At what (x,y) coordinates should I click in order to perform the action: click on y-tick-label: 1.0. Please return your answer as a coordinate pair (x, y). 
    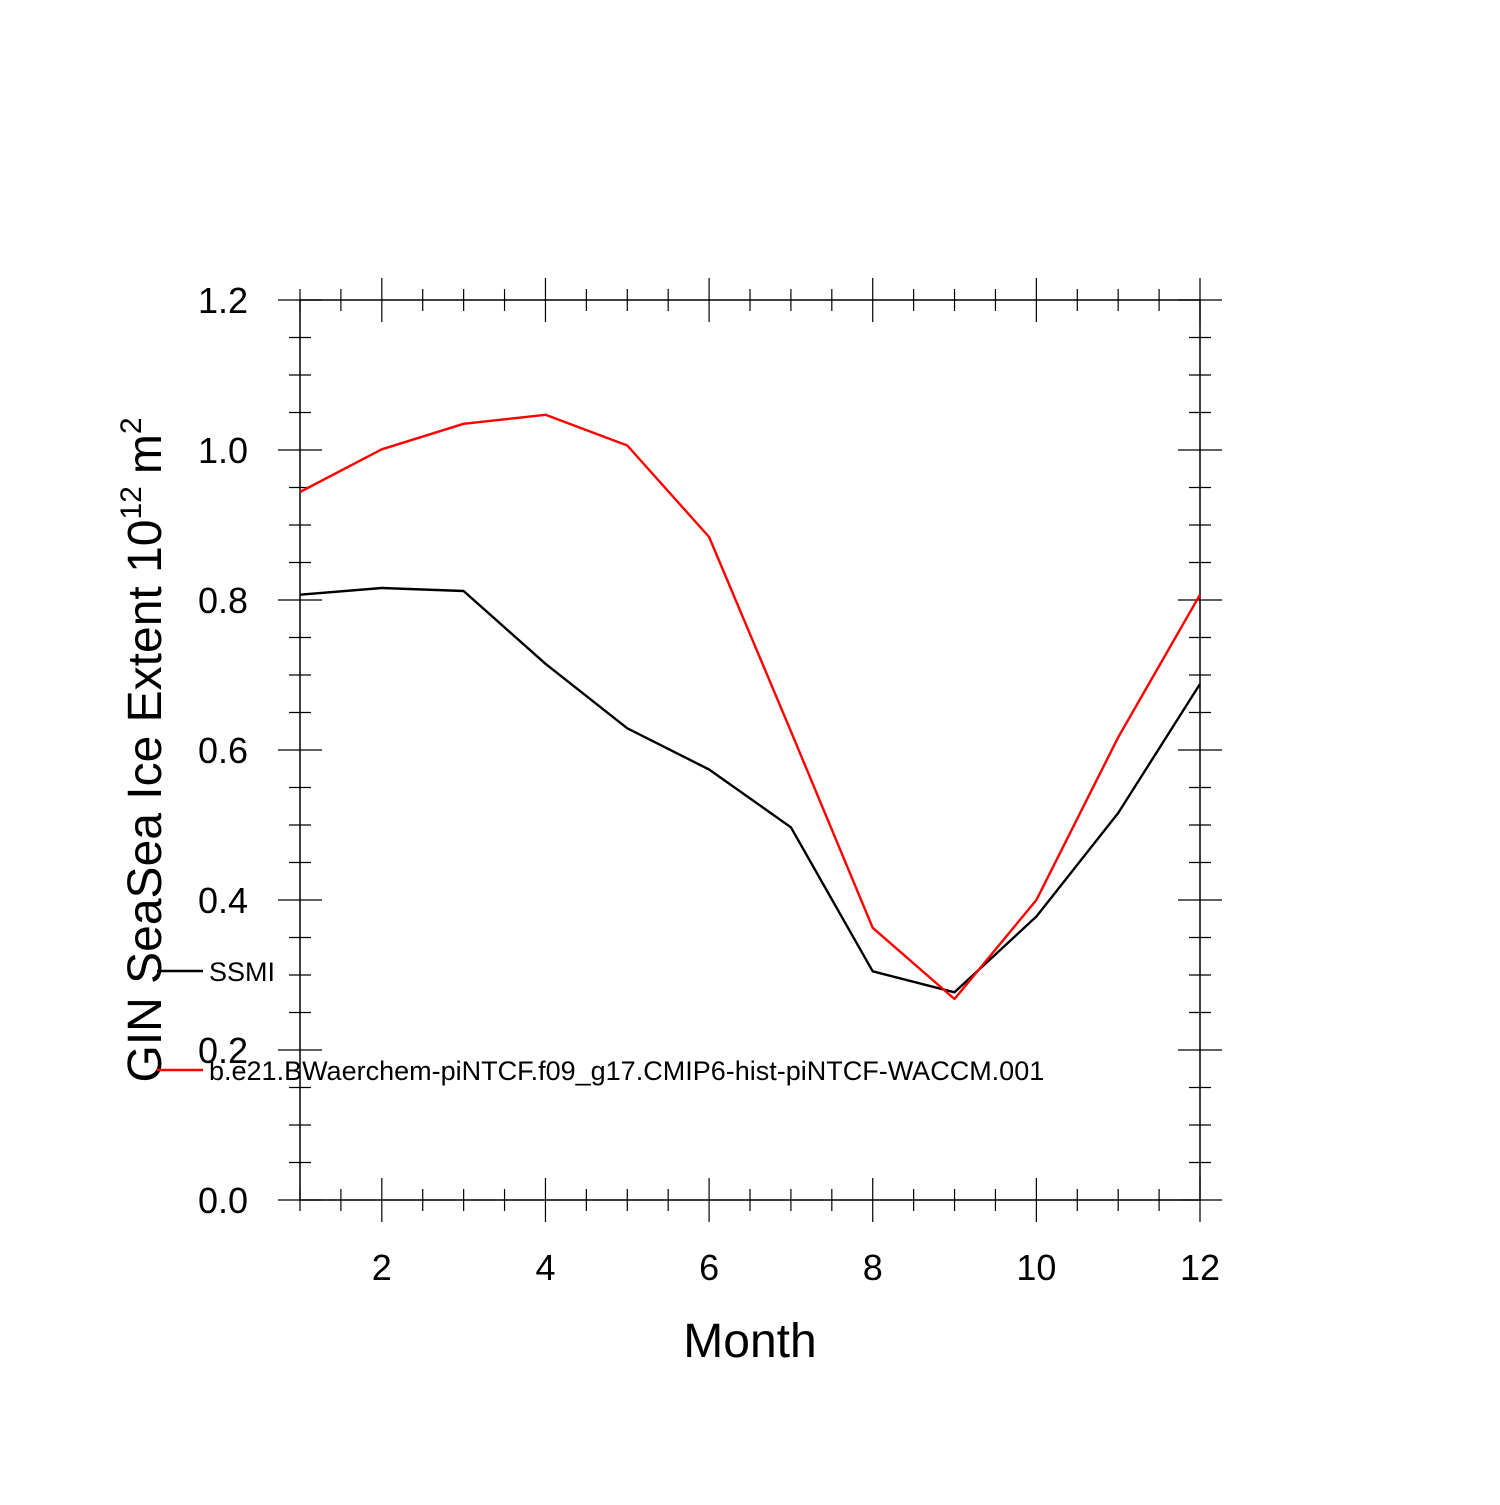
    Looking at the image, I should click on (223, 450).